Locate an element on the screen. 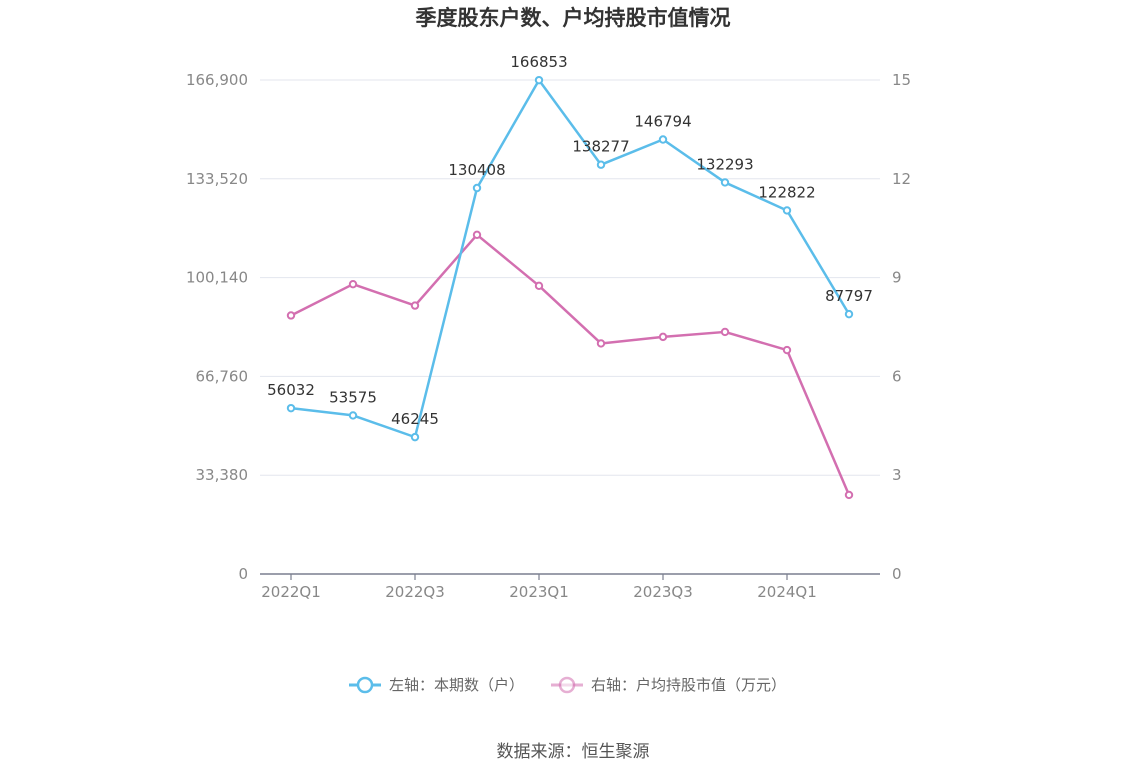 The image size is (1147, 776). x-tick-label: 2024Q1 is located at coordinates (787, 592).